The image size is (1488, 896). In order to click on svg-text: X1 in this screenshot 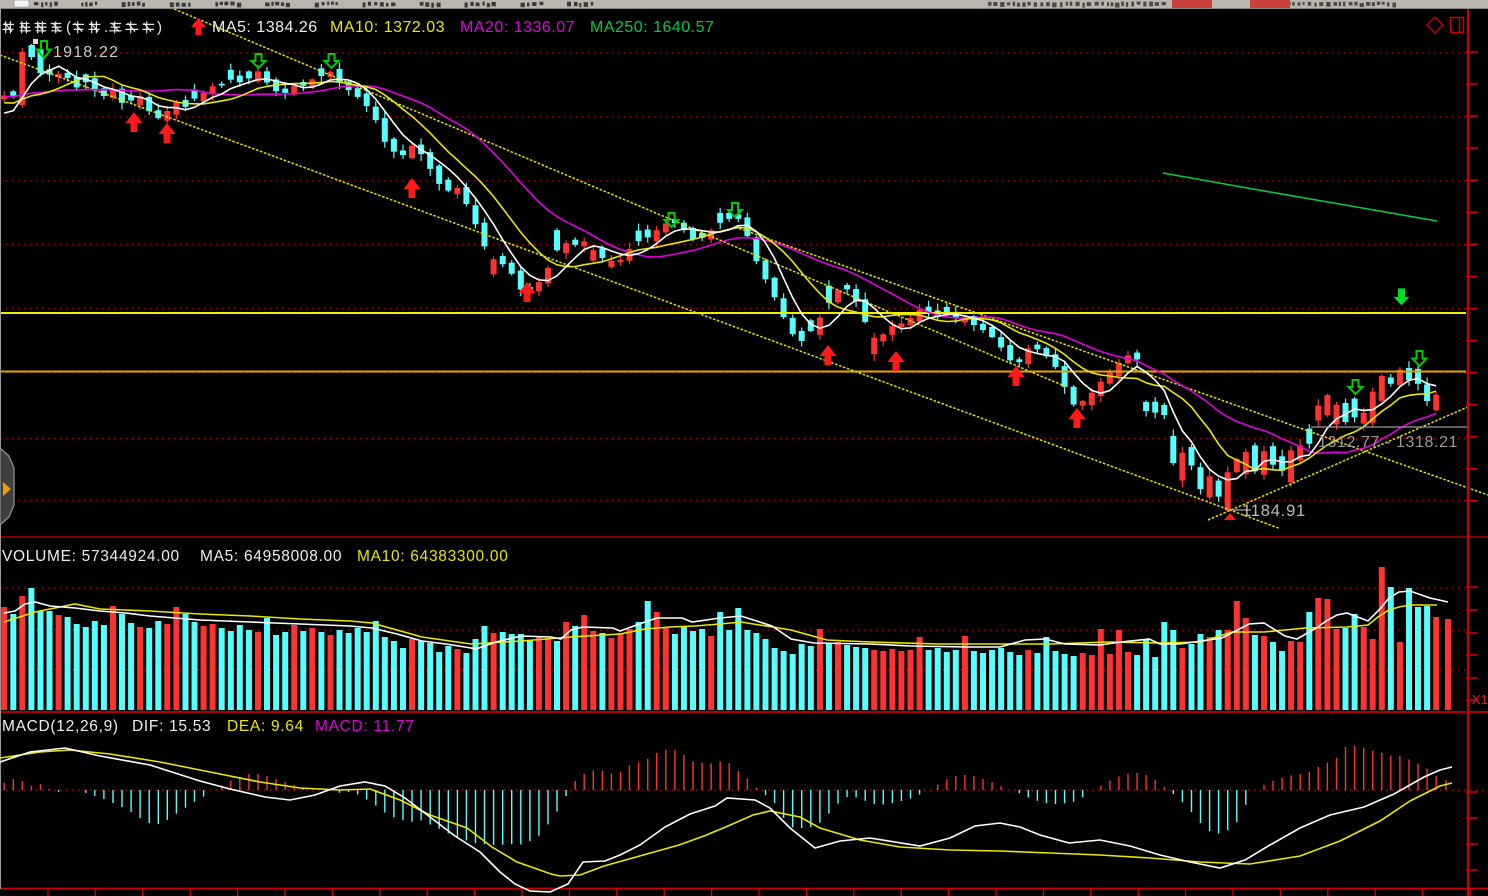, I will do `click(1480, 699)`.